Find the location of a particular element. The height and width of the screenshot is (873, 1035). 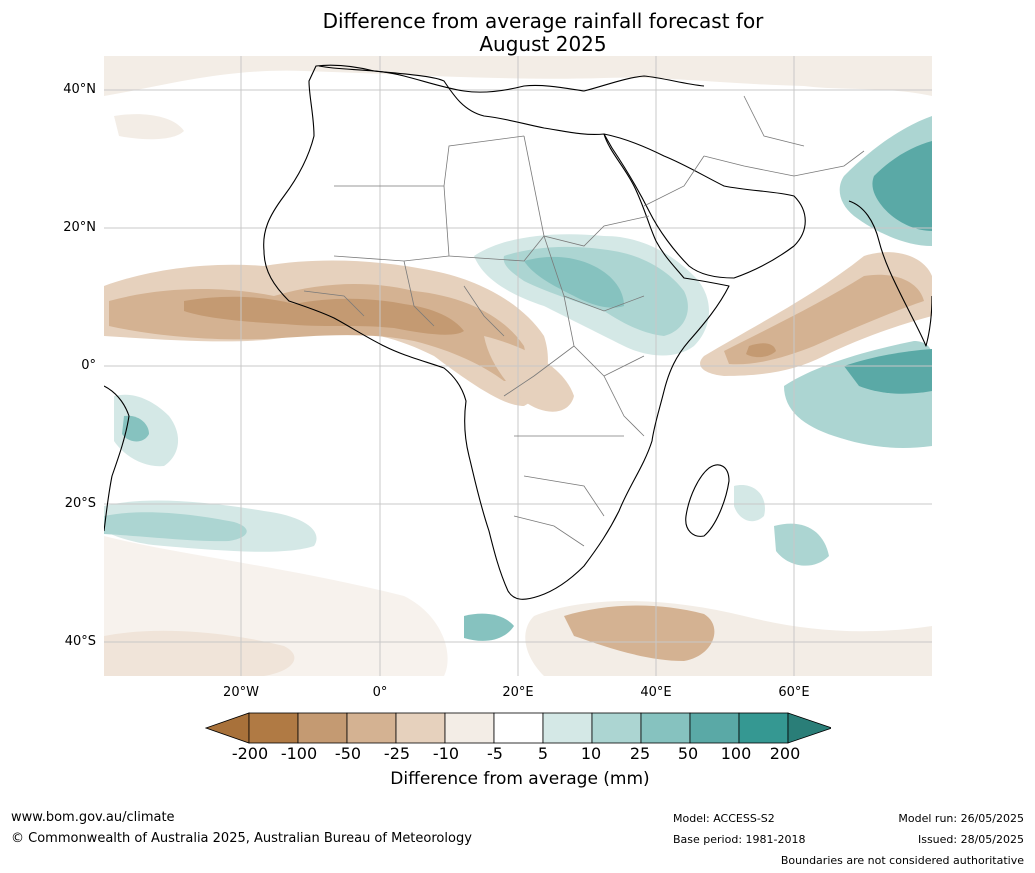

title-line-2: August 2025 is located at coordinates (543, 44).